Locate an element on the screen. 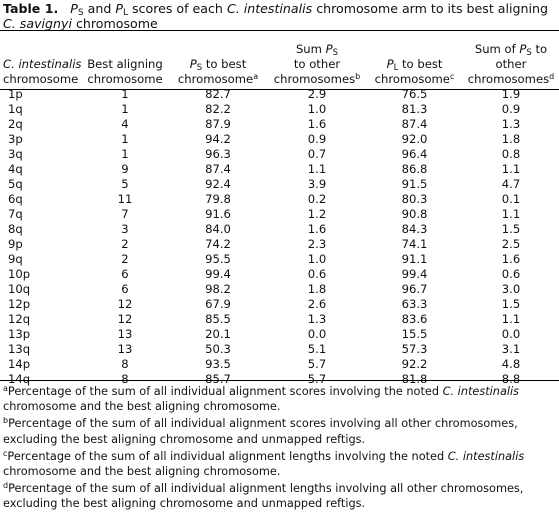 This screenshot has width=559, height=514. cell-arm: 9q is located at coordinates (15, 259).